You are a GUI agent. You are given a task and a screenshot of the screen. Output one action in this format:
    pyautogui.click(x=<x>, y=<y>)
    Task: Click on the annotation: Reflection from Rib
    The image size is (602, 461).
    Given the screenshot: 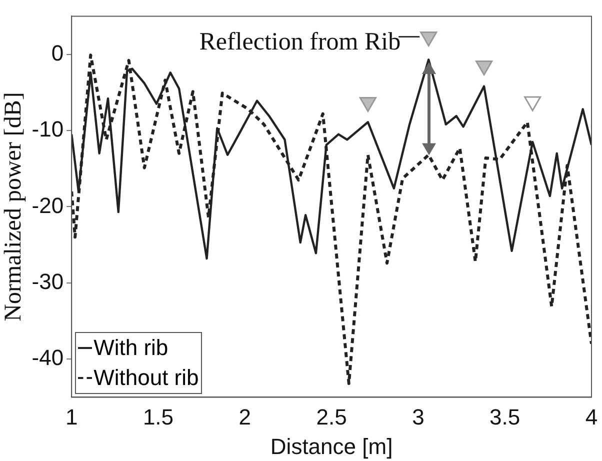 What is the action you would take?
    pyautogui.click(x=300, y=42)
    